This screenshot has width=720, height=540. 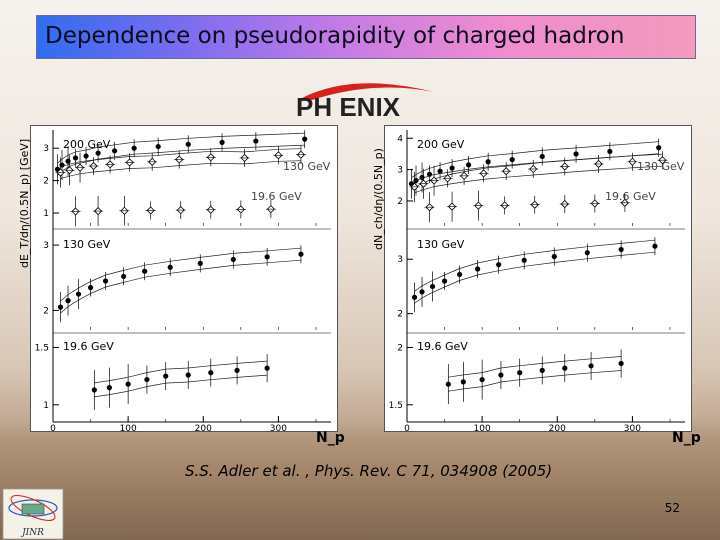 What do you see at coordinates (396, 406) in the screenshot?
I see `right-p2-ytick-label-0: 1.5` at bounding box center [396, 406].